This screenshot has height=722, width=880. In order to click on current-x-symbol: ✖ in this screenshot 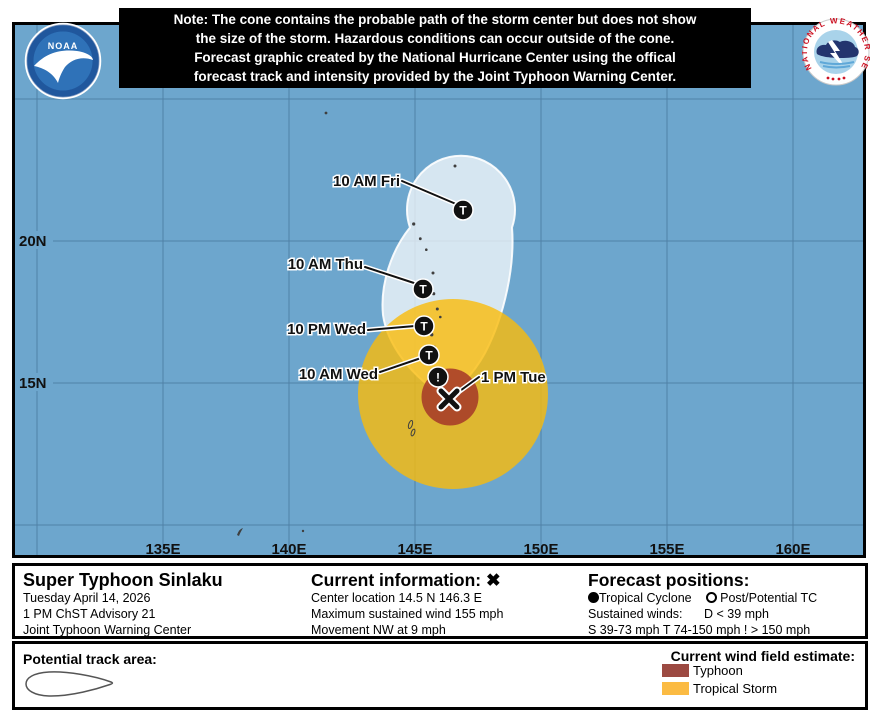, I will do `click(493, 580)`.